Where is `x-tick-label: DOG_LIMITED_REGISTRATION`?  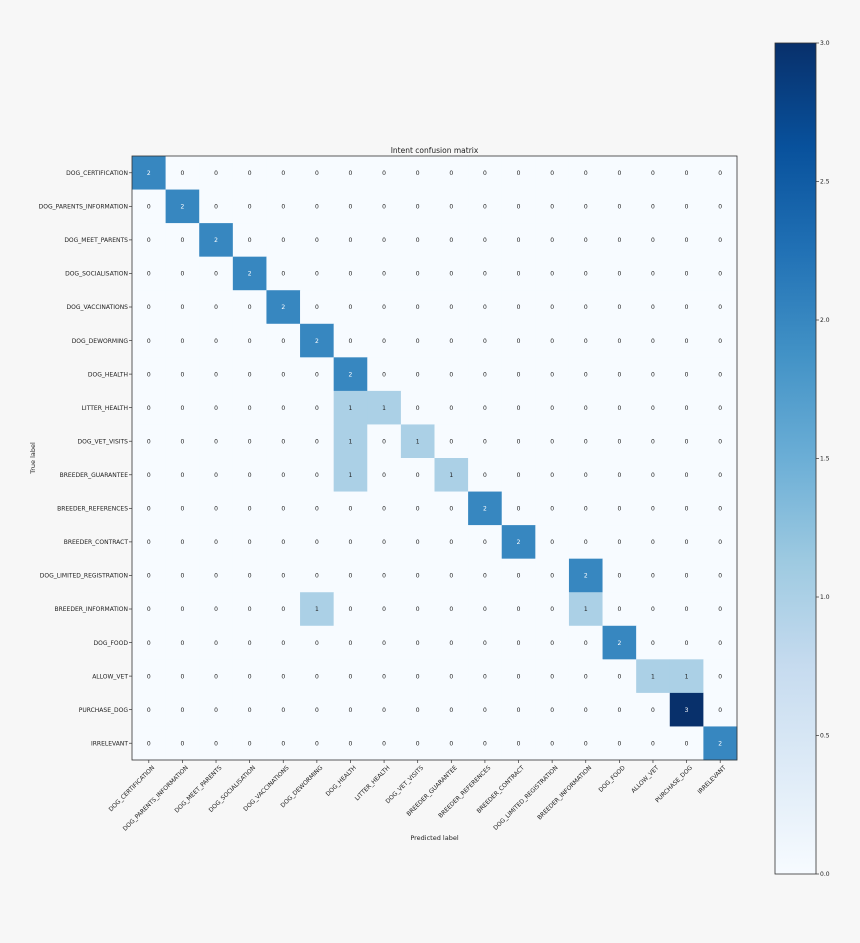
x-tick-label: DOG_LIMITED_REGISTRATION is located at coordinates (525, 797).